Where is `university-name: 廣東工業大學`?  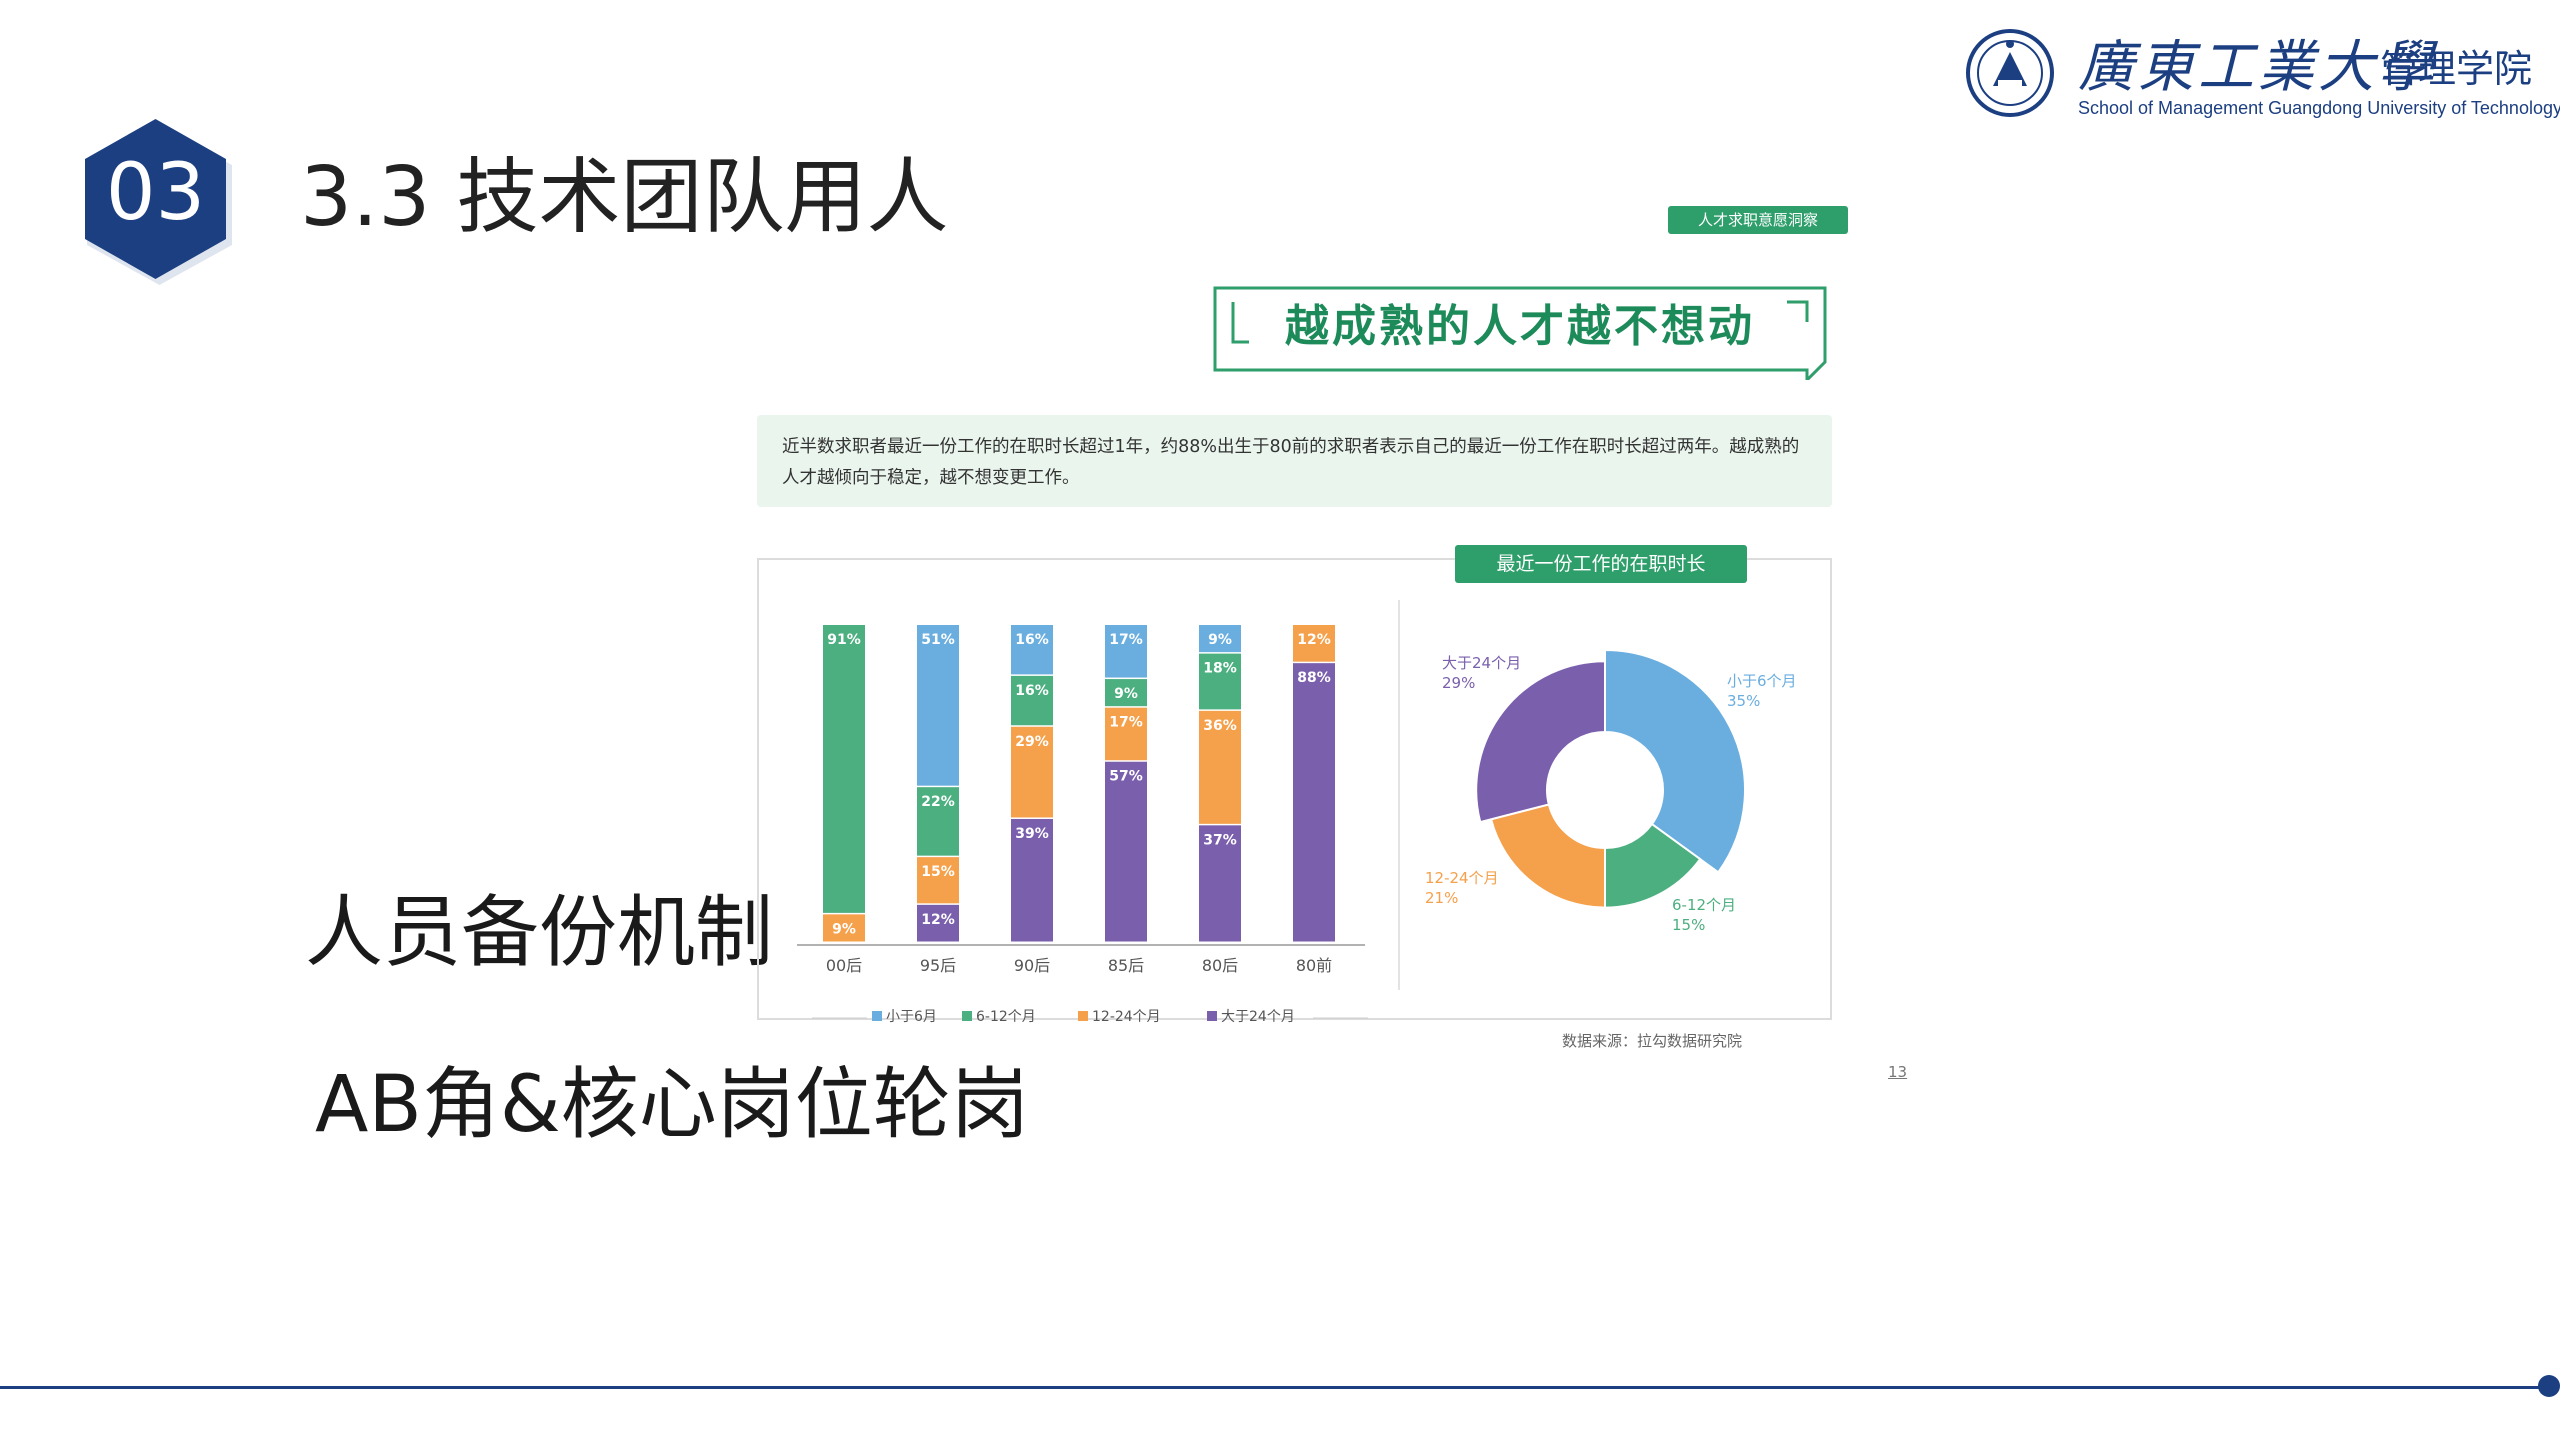 university-name: 廣東工業大學 is located at coordinates (2258, 67).